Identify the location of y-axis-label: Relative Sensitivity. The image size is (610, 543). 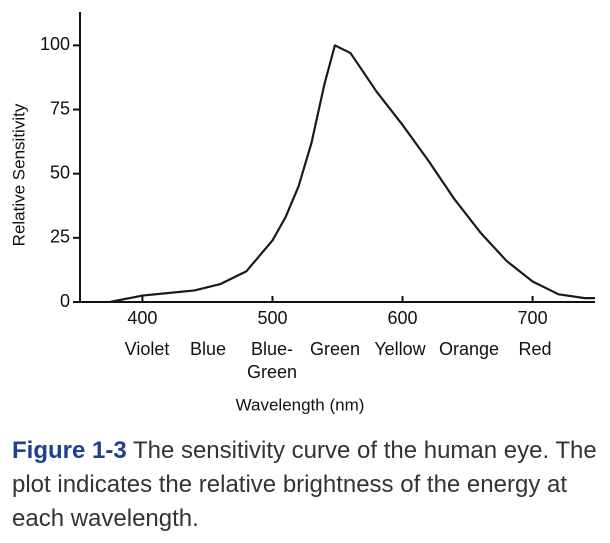
(18, 174).